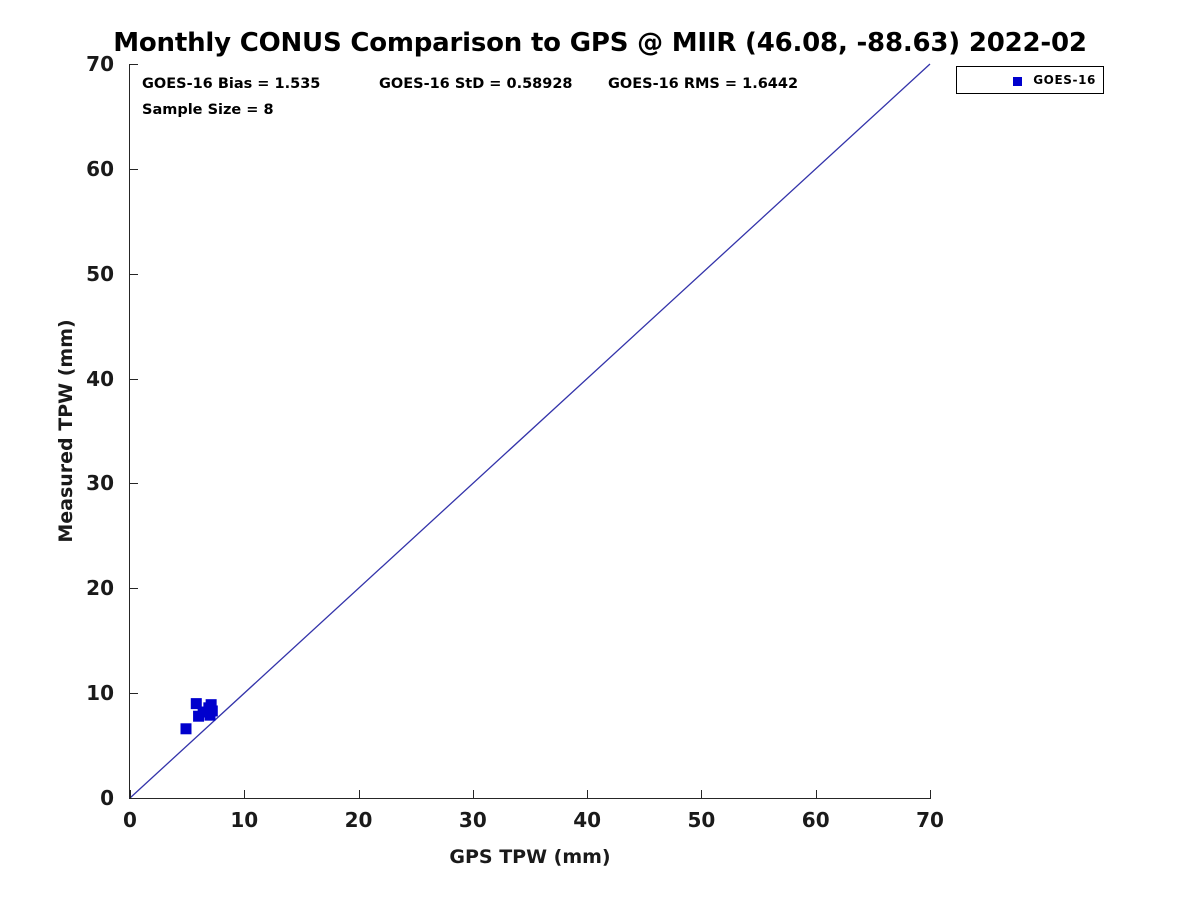  What do you see at coordinates (358, 820) in the screenshot?
I see `x-tick-label: 20` at bounding box center [358, 820].